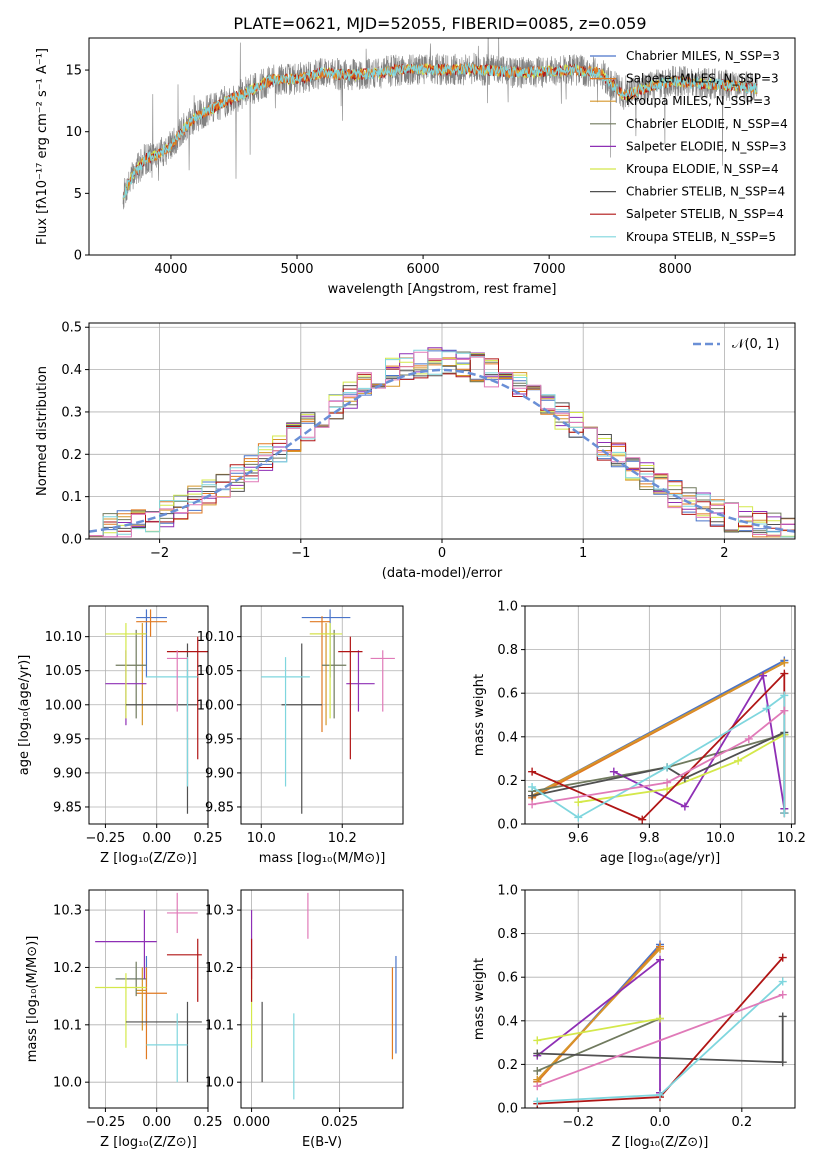 Image resolution: width=819 pixels, height=1170 pixels. What do you see at coordinates (479, 999) in the screenshot?
I see `weight_vs_Z-ylabel: mass weight` at bounding box center [479, 999].